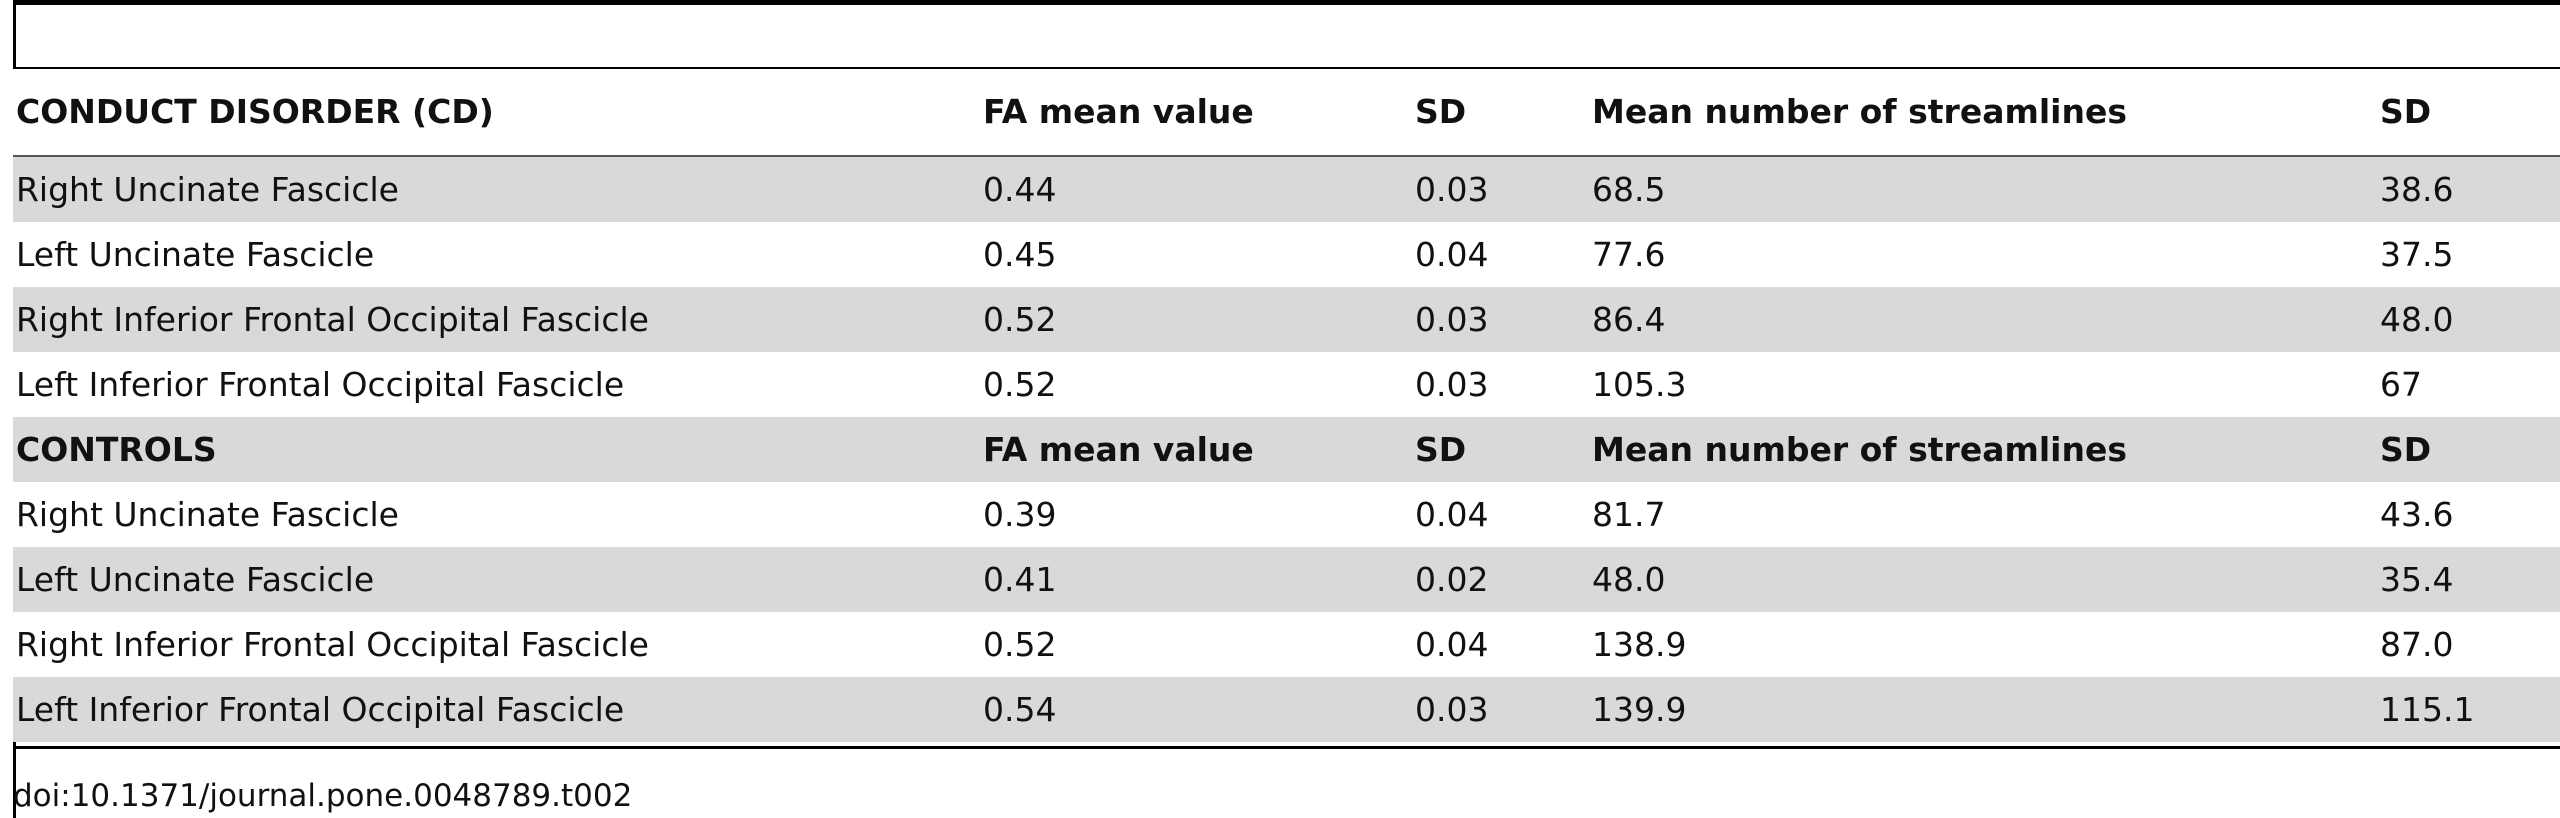  What do you see at coordinates (1983, 579) in the screenshot?
I see `streamlines-mean-cell: 48.0` at bounding box center [1983, 579].